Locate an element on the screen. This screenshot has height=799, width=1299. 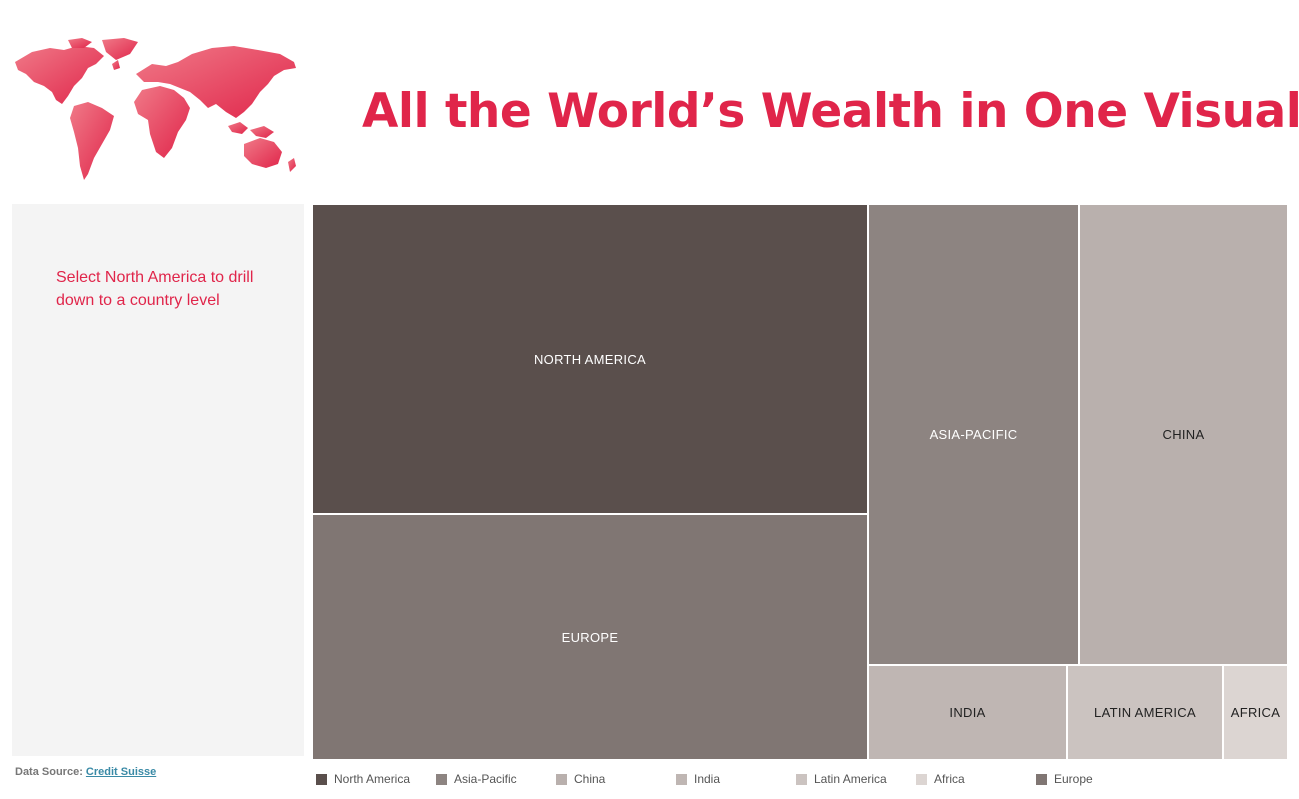
tile-label-asia-pacific: ASIA-PACIFIC is located at coordinates (973, 434).